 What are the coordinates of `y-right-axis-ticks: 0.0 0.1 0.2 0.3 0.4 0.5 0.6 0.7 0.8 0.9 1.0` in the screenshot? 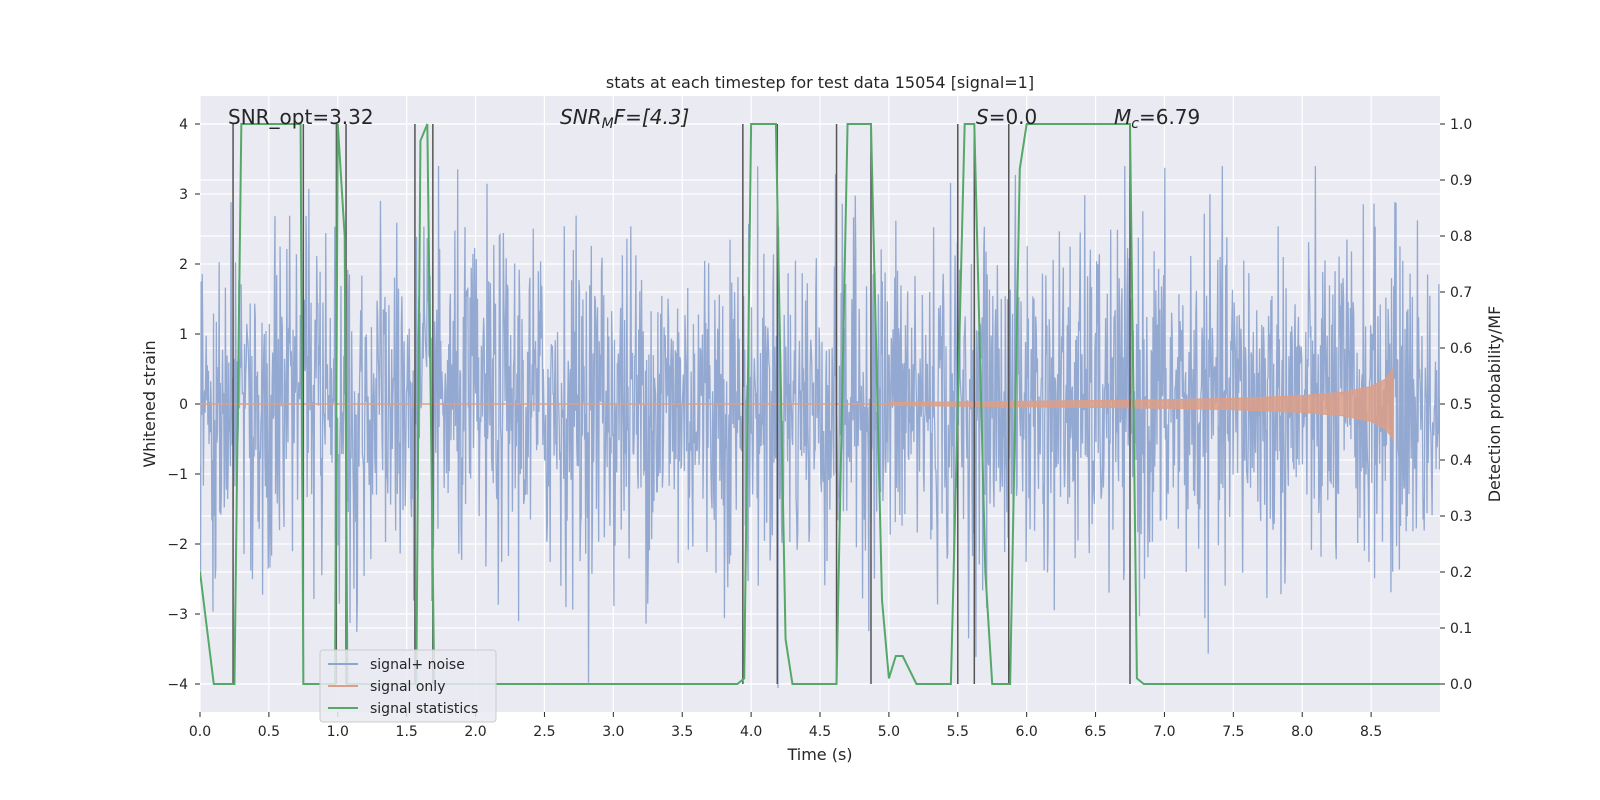 It's located at (1456, 405).